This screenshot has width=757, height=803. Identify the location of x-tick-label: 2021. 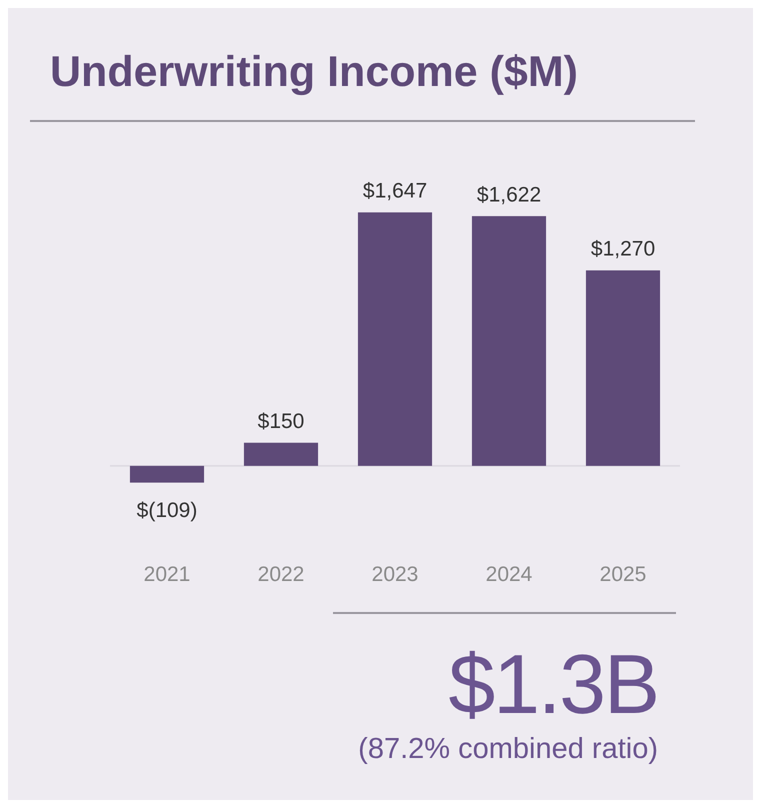
(167, 574).